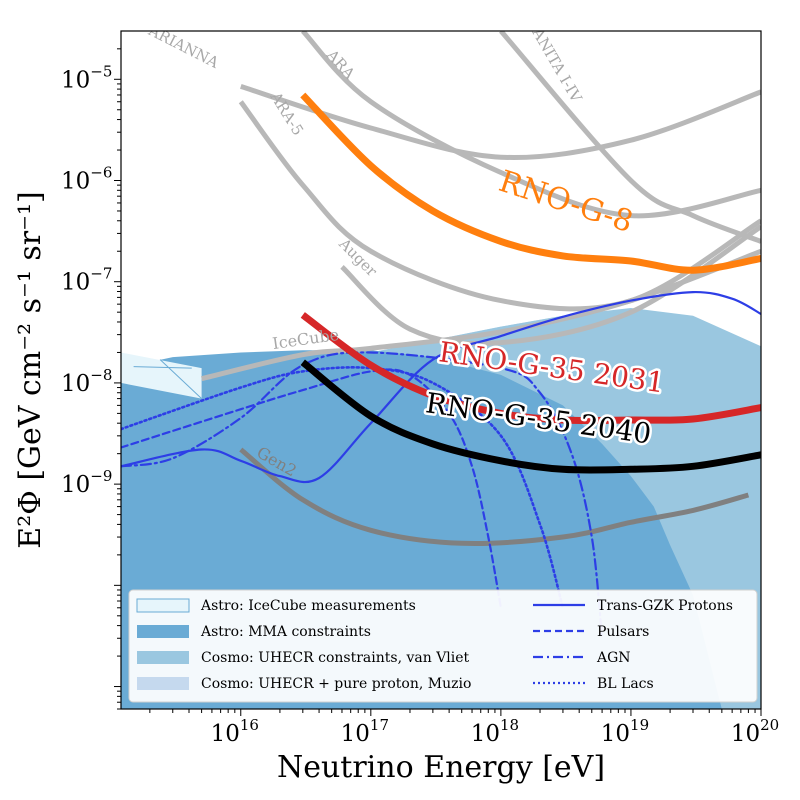 This screenshot has height=800, width=800. I want to click on legend-swatch-cosmo-uhecr-pure-proton-muzio, so click(163, 683).